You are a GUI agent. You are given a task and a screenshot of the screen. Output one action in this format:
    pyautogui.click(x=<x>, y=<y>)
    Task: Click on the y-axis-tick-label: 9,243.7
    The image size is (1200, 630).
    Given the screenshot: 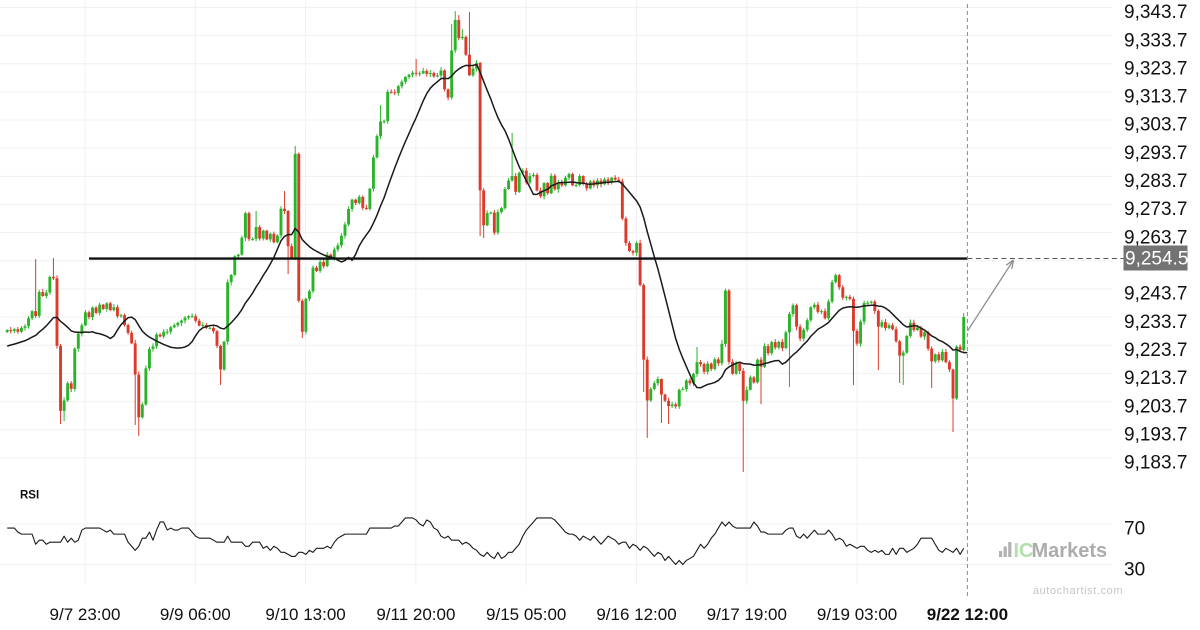 What is the action you would take?
    pyautogui.click(x=1155, y=294)
    